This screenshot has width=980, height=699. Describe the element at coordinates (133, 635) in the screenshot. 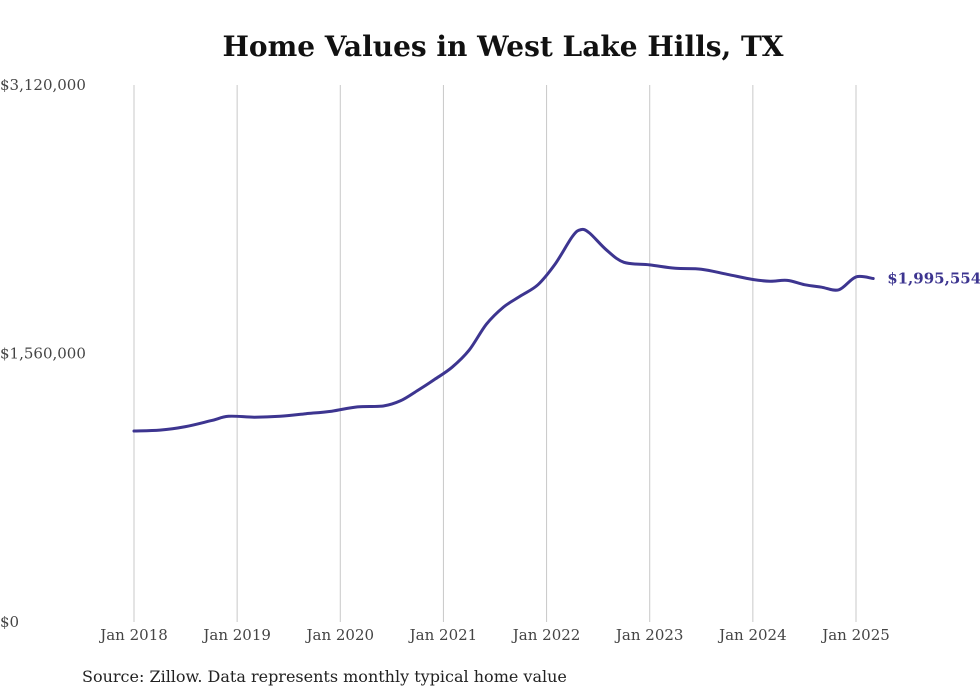

I see `x-tick-label: Jan 2018` at that location.